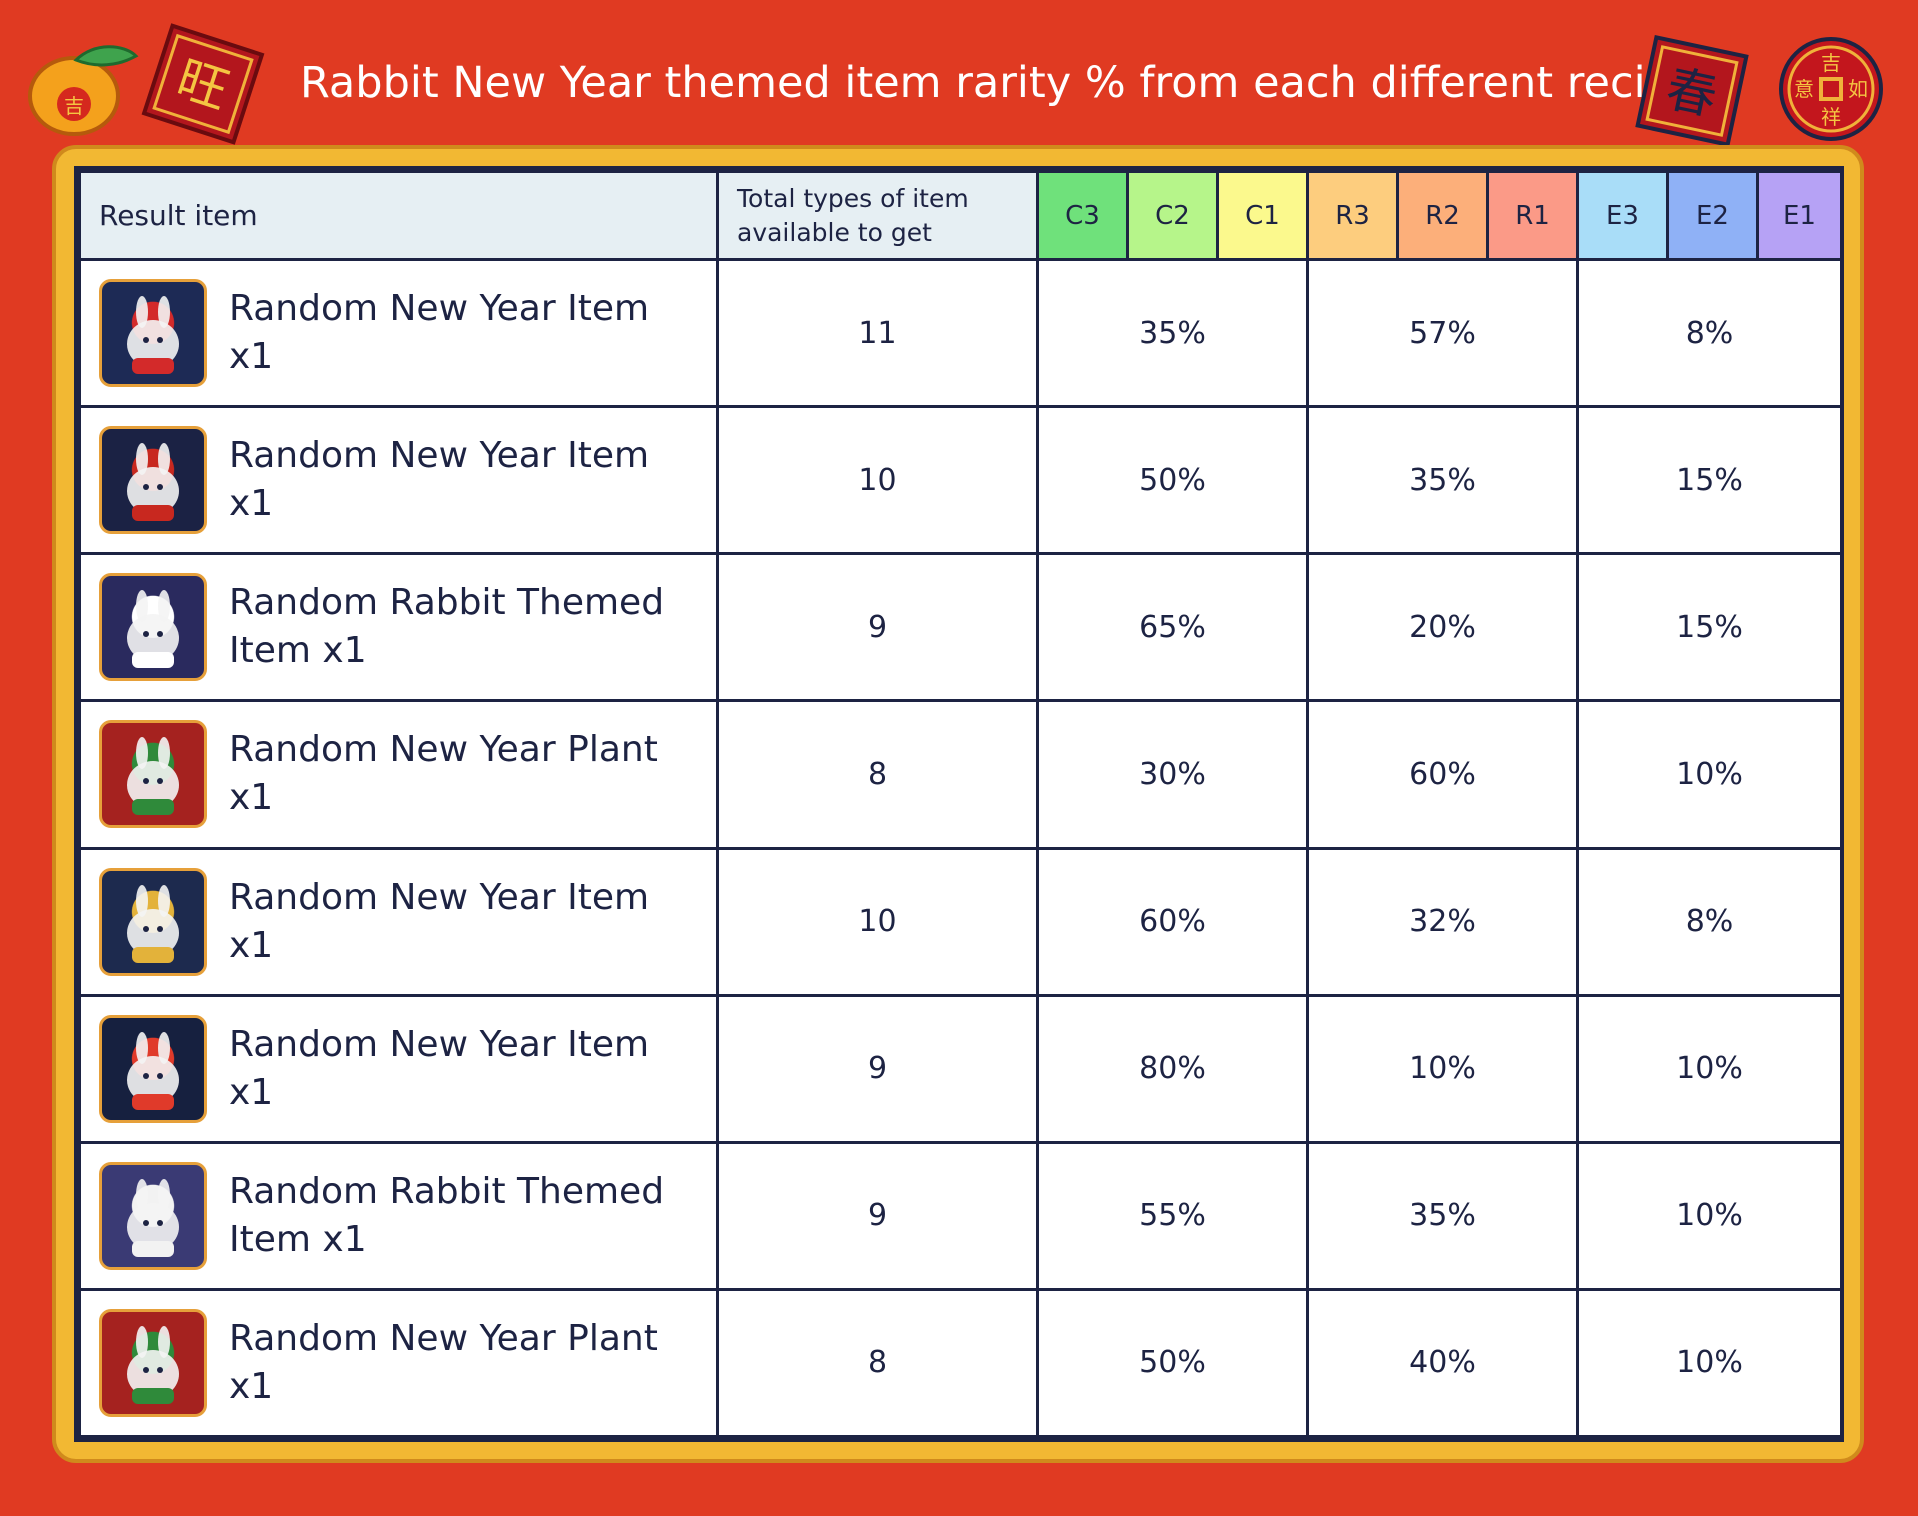  Describe the element at coordinates (153, 627) in the screenshot. I see `rabbit-daruma-icon` at that location.